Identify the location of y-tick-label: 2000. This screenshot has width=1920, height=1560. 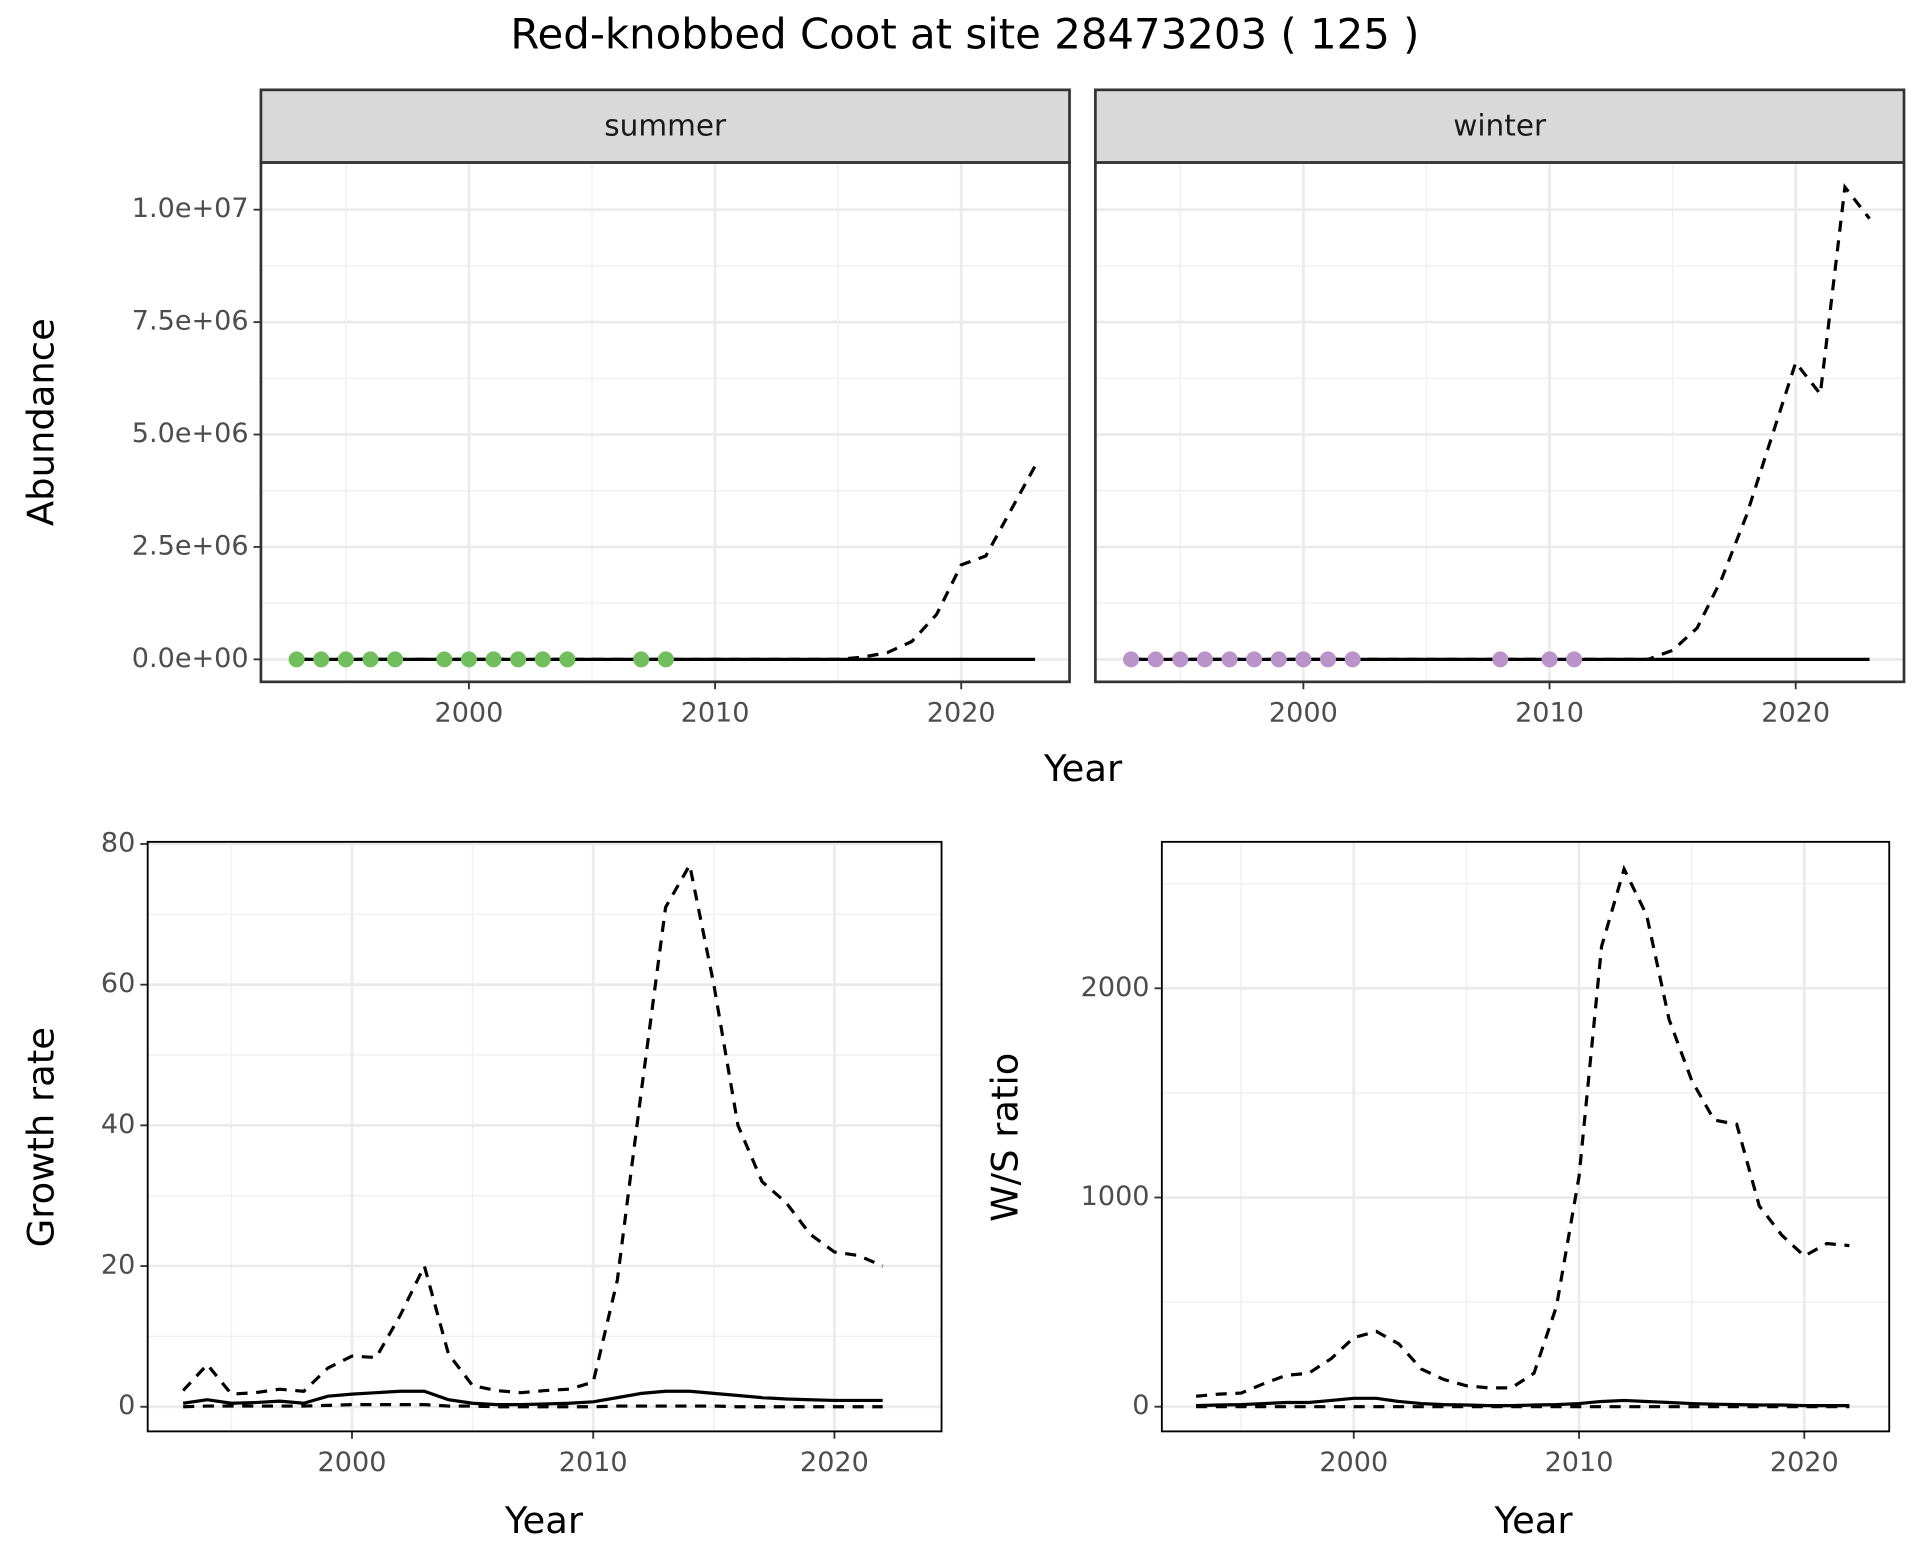
(1115, 987).